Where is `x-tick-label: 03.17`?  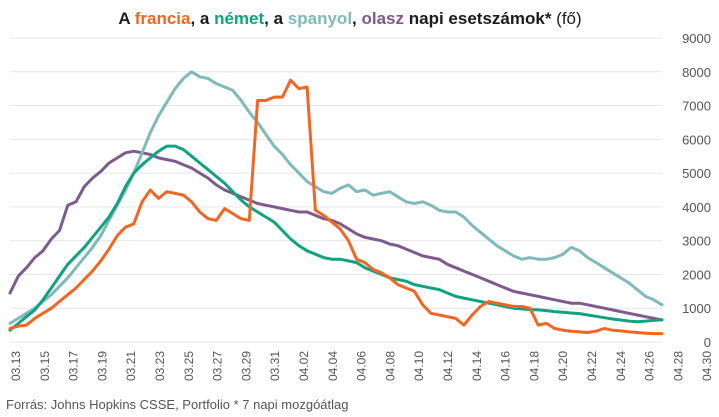 x-tick-label: 03.17 is located at coordinates (74, 366).